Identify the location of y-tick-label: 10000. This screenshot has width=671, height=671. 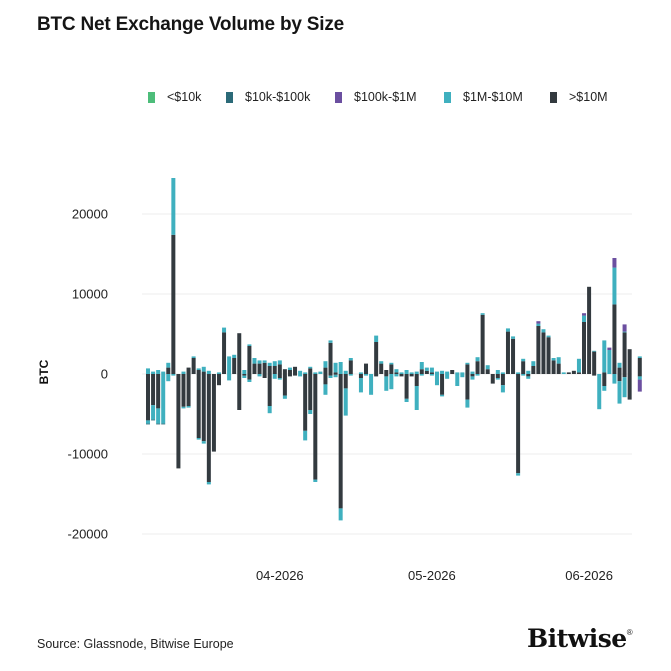
(90, 294).